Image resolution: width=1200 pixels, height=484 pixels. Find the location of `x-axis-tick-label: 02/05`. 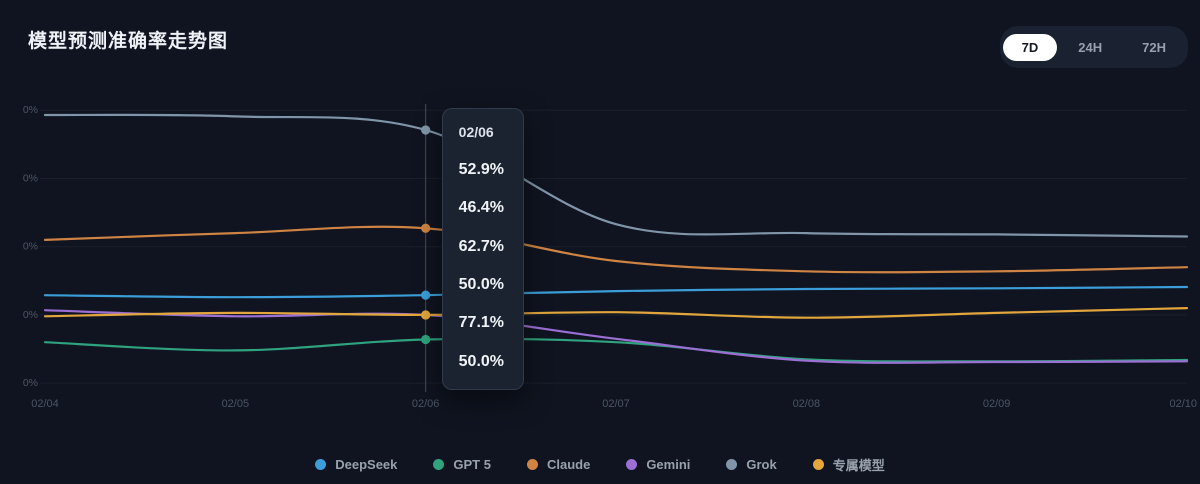

x-axis-tick-label: 02/05 is located at coordinates (236, 404).